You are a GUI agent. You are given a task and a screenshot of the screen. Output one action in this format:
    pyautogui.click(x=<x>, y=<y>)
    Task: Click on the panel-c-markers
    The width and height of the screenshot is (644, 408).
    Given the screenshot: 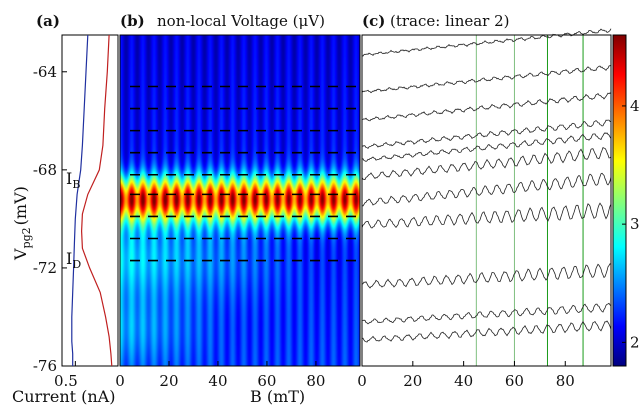 What is the action you would take?
    pyautogui.click(x=529, y=200)
    